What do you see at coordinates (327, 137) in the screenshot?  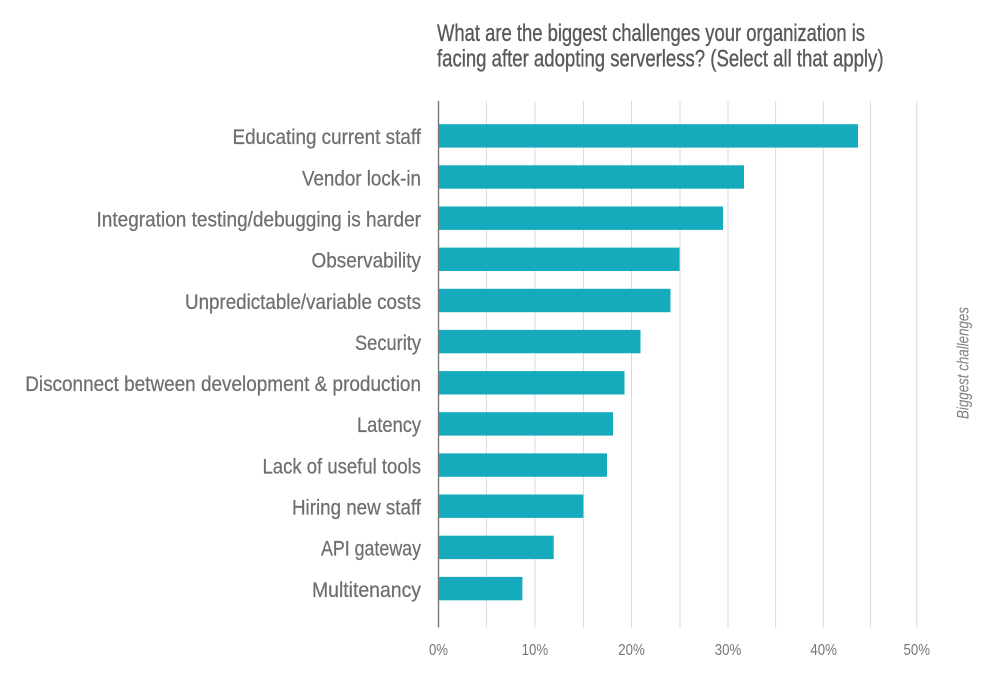 I see `svg-text: Educating current staff` at bounding box center [327, 137].